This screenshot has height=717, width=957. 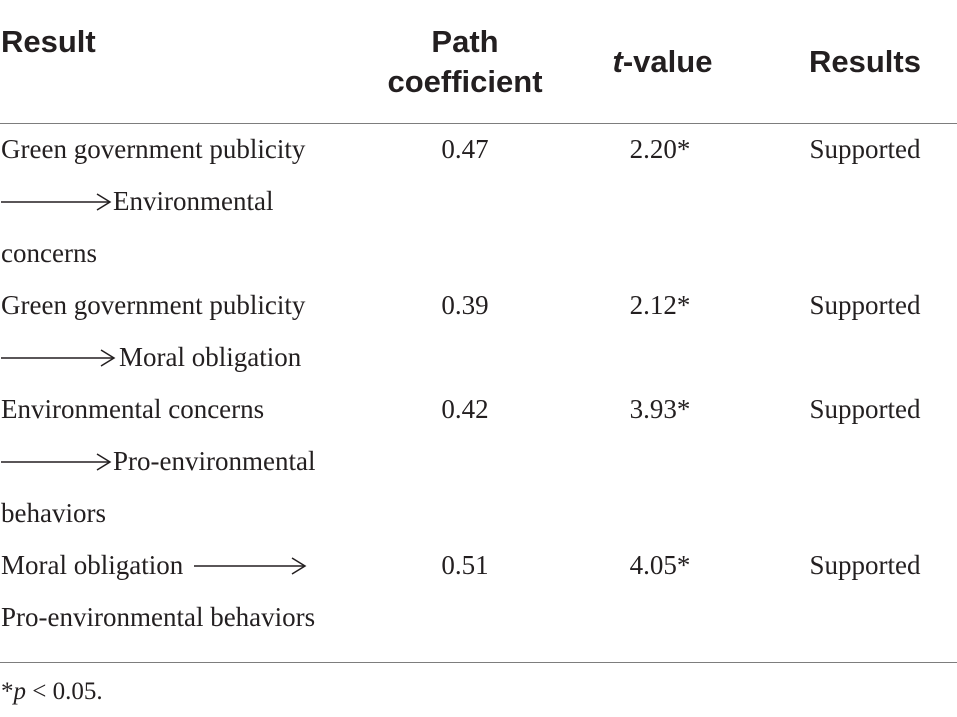 What do you see at coordinates (48, 41) in the screenshot?
I see `header-result: Result` at bounding box center [48, 41].